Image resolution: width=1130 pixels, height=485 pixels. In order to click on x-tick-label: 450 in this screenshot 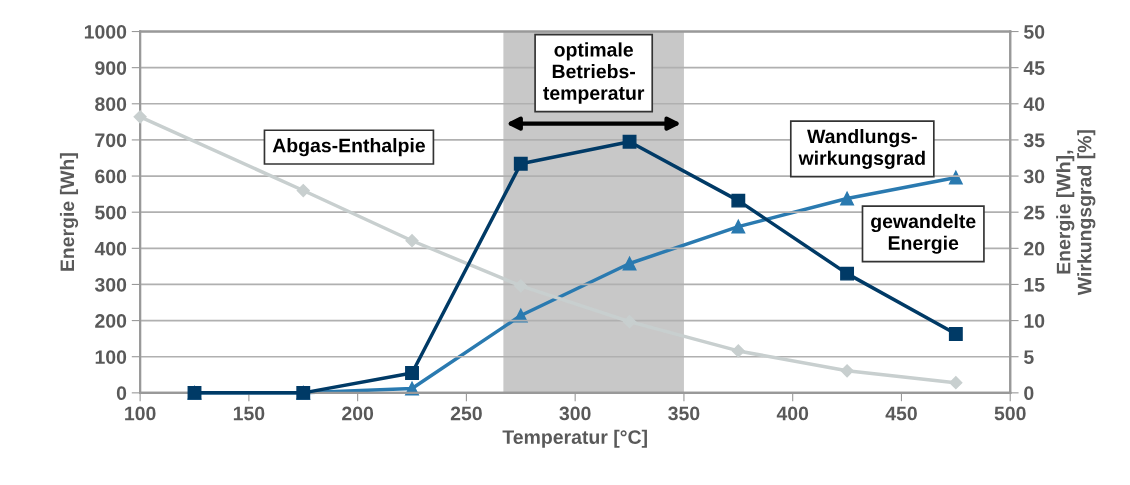, I will do `click(901, 413)`.